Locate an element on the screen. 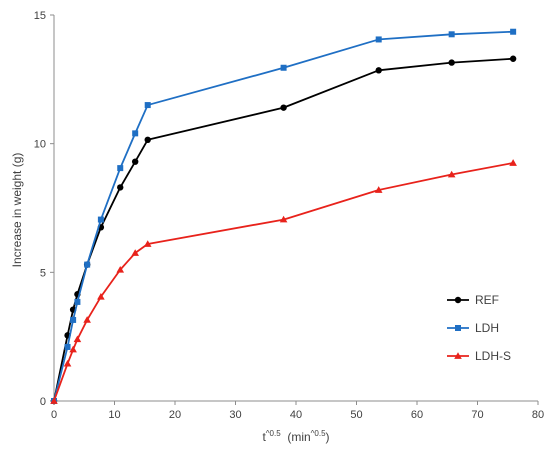 This screenshot has width=550, height=452. y-tick-label: 0 is located at coordinates (43, 402).